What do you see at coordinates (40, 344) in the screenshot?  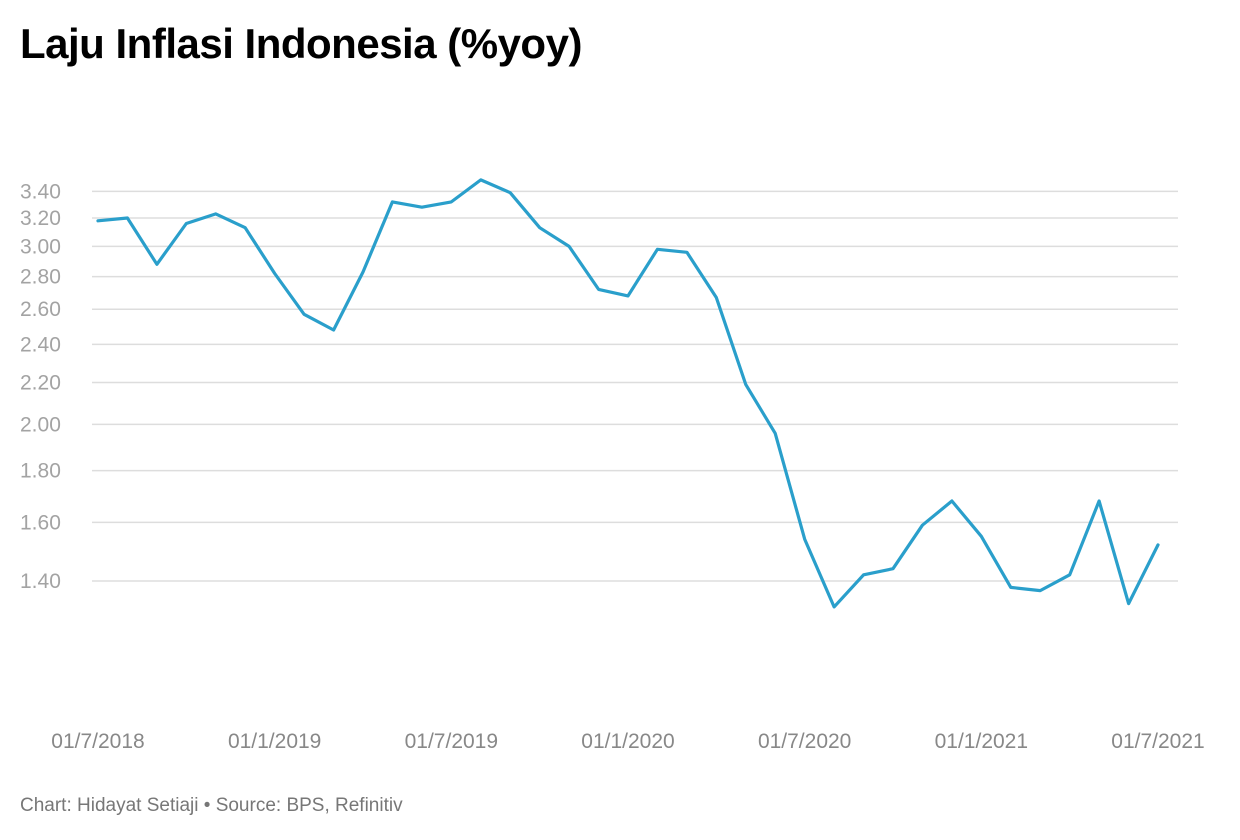 I see `y-tick-label: 2.40` at bounding box center [40, 344].